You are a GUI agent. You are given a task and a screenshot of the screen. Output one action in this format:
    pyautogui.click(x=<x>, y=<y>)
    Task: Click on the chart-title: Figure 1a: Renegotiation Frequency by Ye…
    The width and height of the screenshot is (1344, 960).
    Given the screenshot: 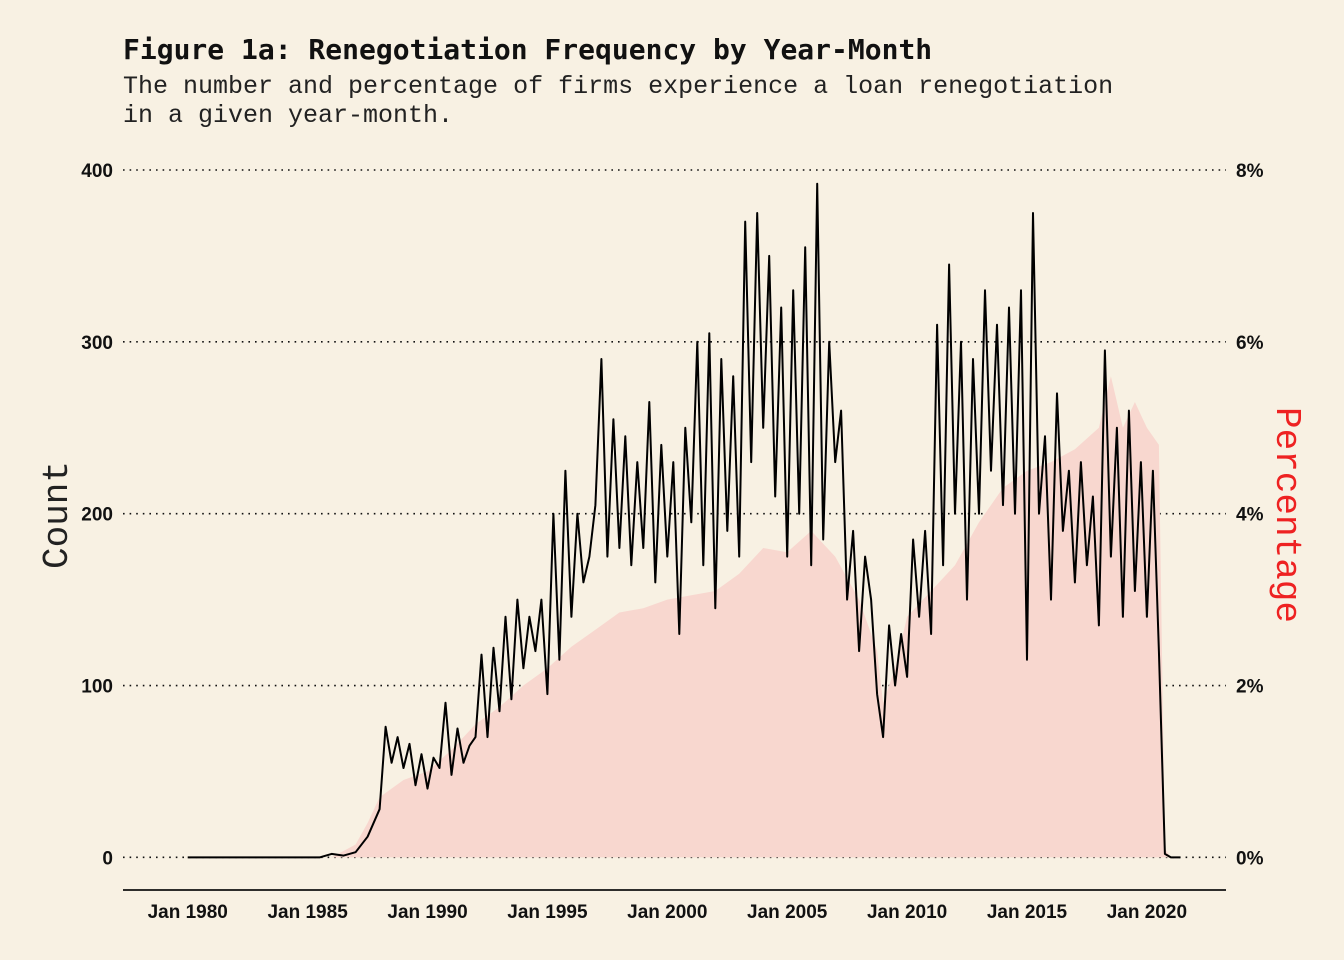 What is the action you would take?
    pyautogui.click(x=527, y=49)
    